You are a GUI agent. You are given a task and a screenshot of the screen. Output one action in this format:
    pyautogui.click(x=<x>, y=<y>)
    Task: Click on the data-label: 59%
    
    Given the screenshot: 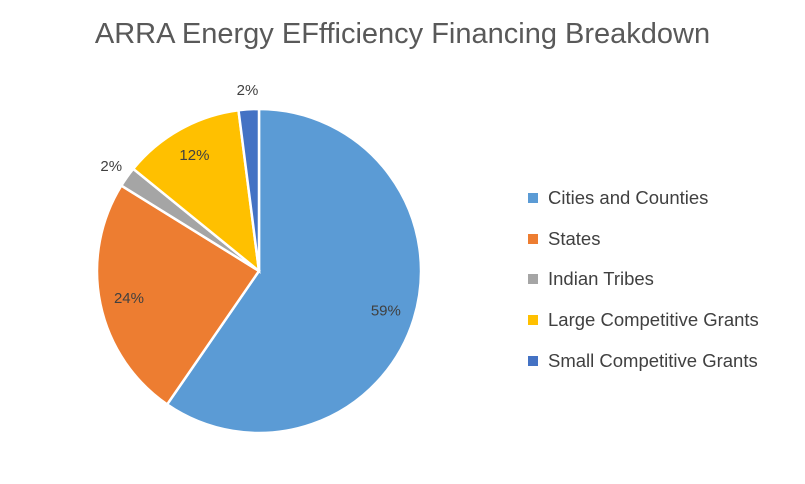 What is the action you would take?
    pyautogui.click(x=386, y=310)
    